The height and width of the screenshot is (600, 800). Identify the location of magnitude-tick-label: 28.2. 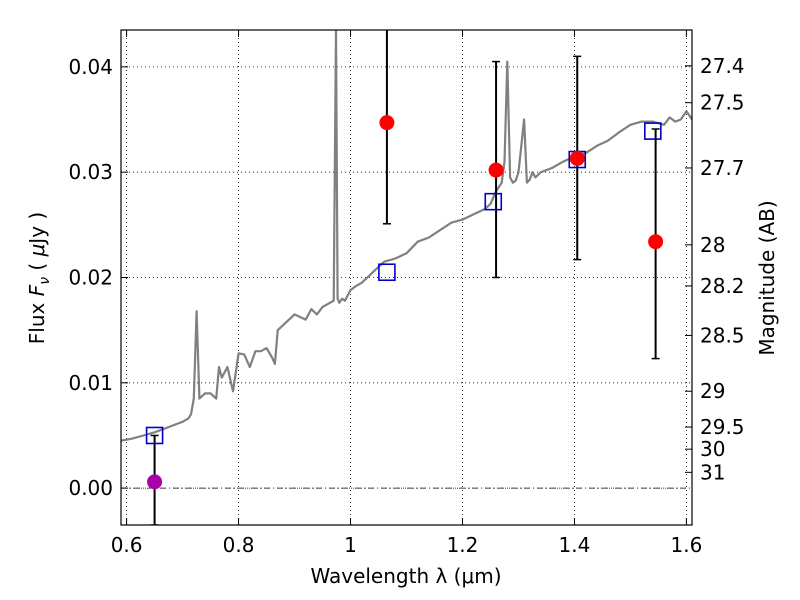
(722, 286).